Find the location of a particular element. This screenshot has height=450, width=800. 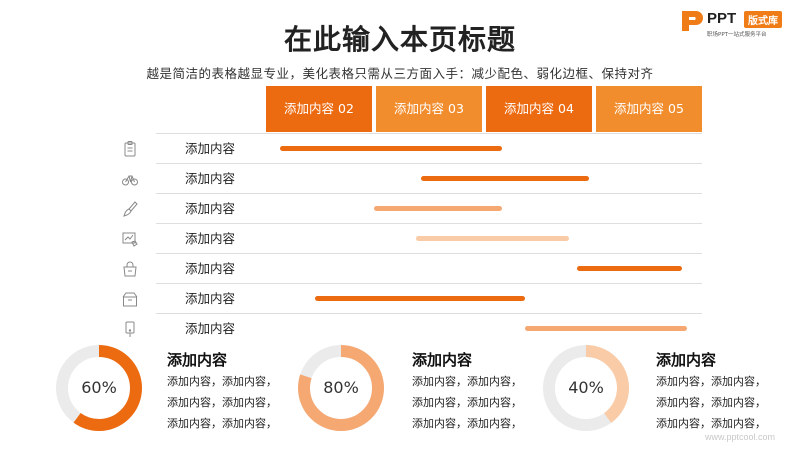

percent-label: 80% is located at coordinates (341, 387).